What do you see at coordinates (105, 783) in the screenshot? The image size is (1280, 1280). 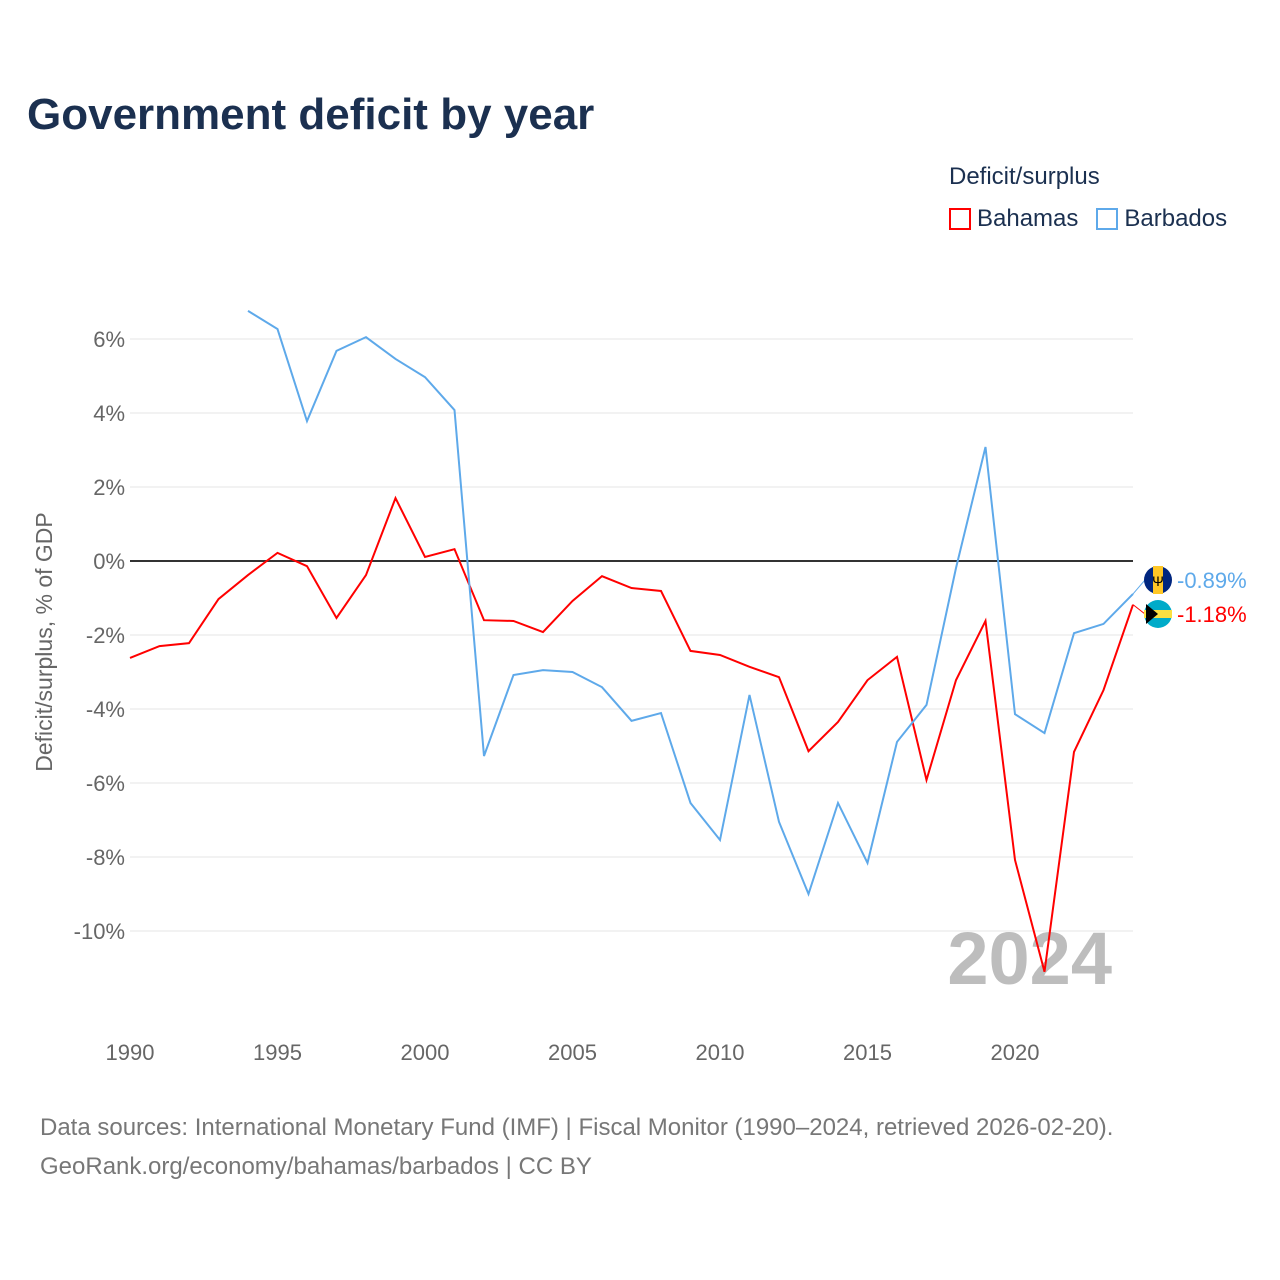 I see `y-tick-label: -6%` at bounding box center [105, 783].